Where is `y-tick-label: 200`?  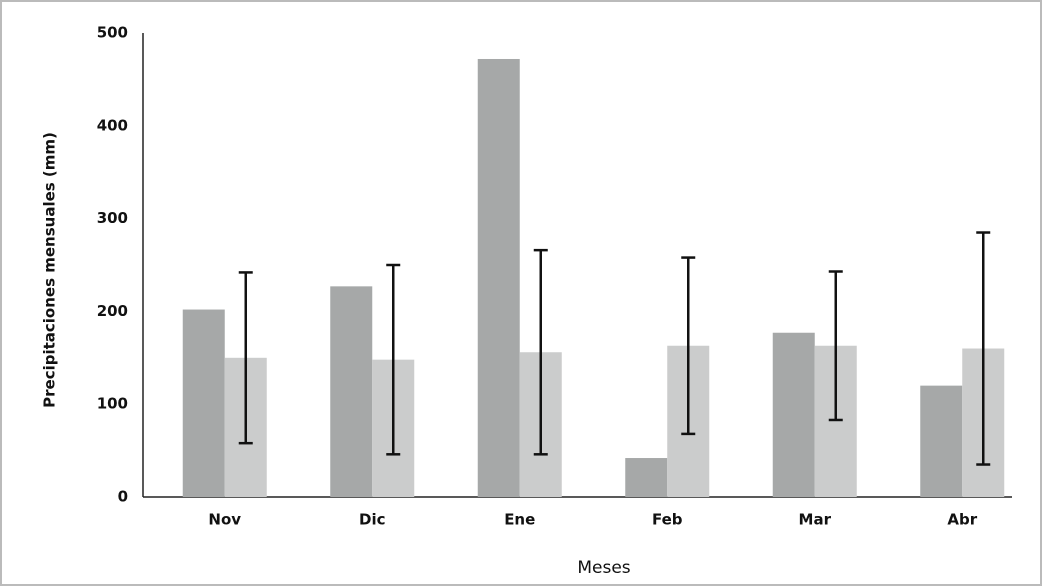 y-tick-label: 200 is located at coordinates (112, 311).